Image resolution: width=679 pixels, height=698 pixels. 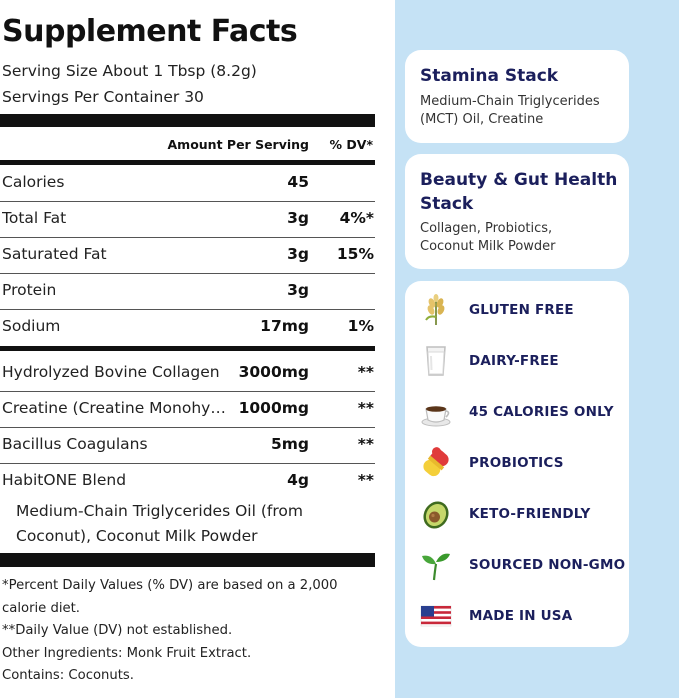 What do you see at coordinates (187, 120) in the screenshot?
I see `thick-divider` at bounding box center [187, 120].